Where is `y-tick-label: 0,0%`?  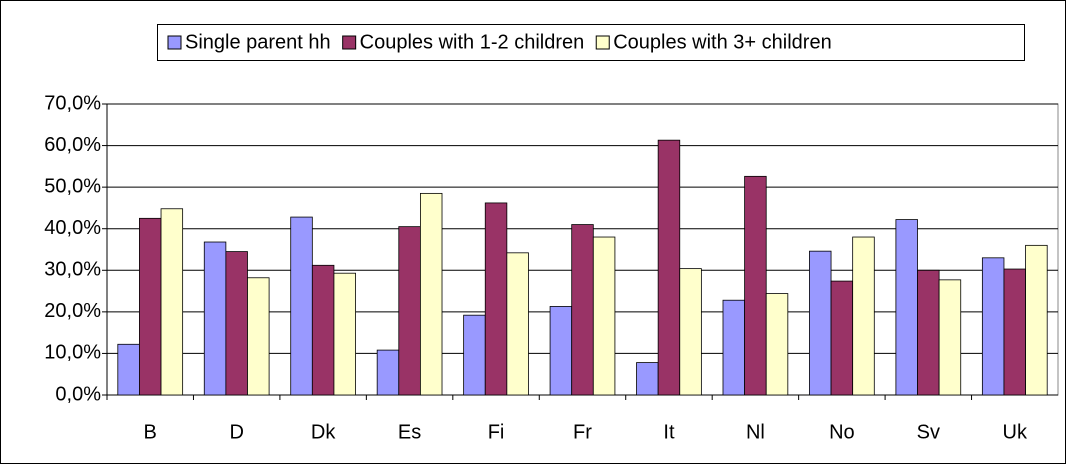 y-tick-label: 0,0% is located at coordinates (78, 394).